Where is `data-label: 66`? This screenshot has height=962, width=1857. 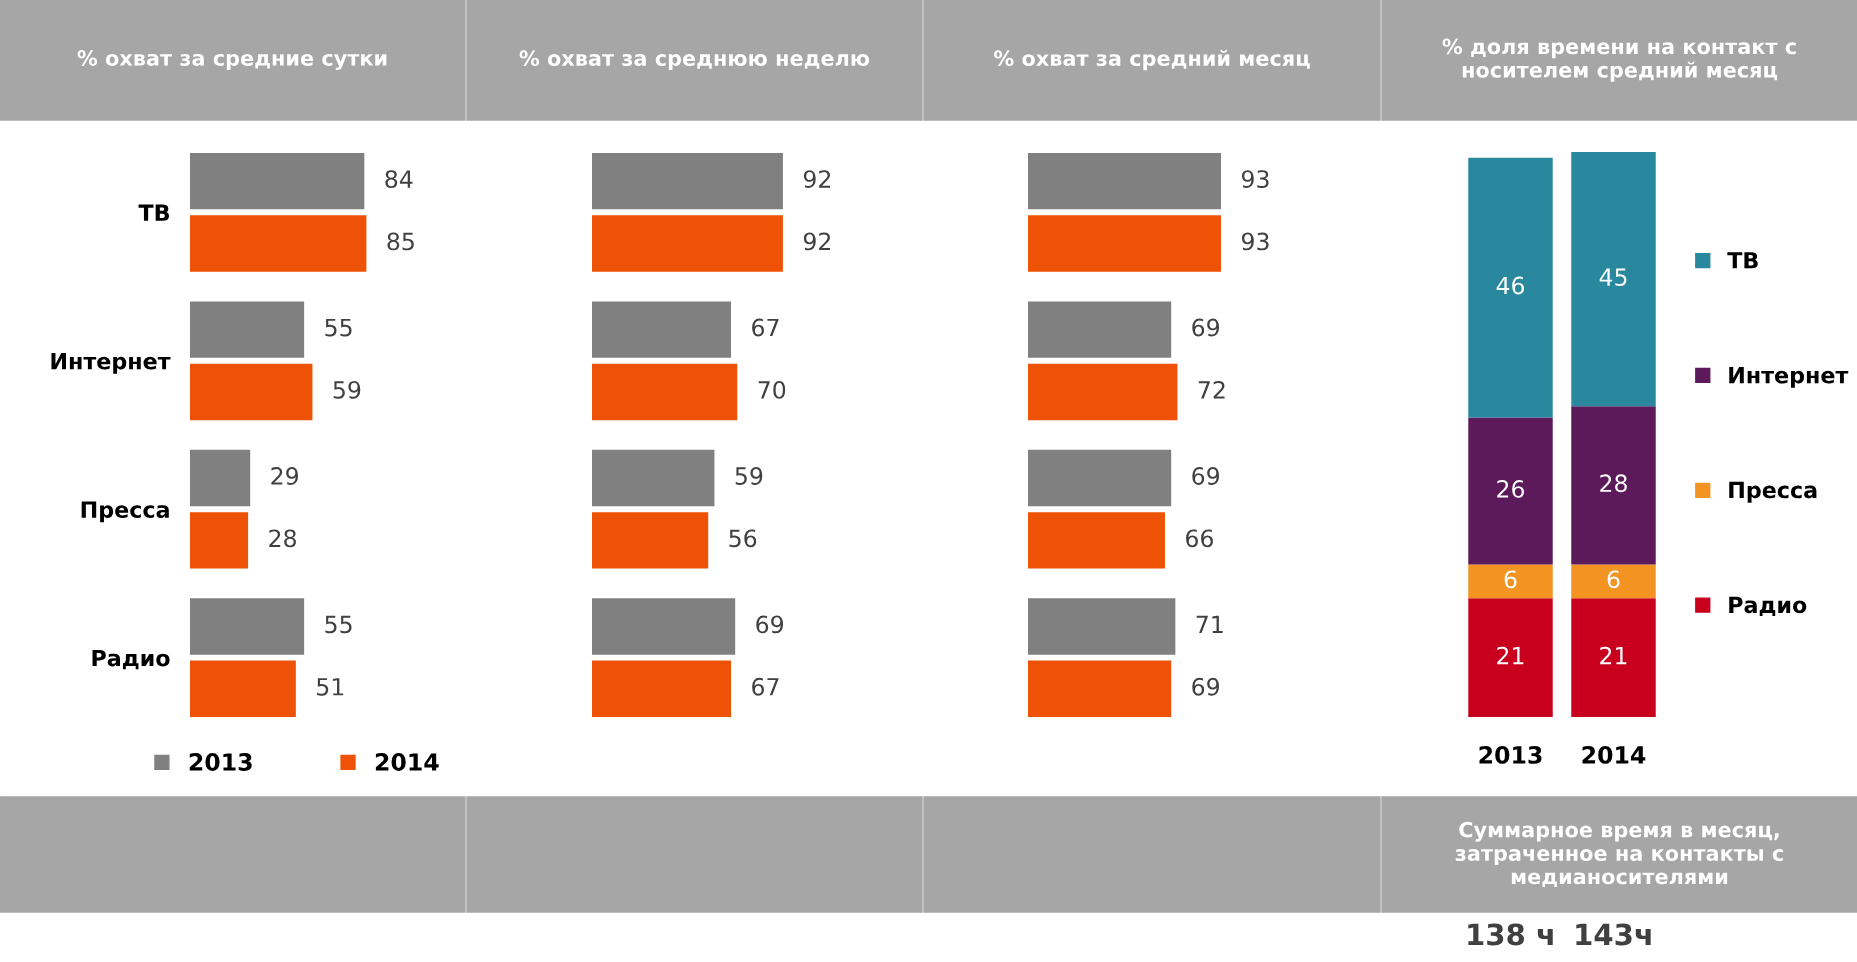
data-label: 66 is located at coordinates (1199, 538).